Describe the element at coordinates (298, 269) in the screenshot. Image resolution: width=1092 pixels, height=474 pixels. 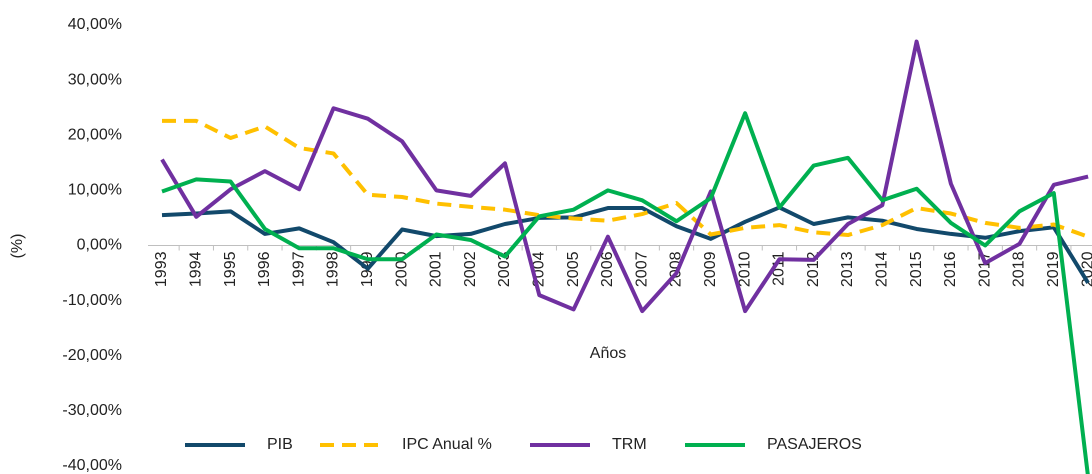
I see `x-tick-label: 1997` at that location.